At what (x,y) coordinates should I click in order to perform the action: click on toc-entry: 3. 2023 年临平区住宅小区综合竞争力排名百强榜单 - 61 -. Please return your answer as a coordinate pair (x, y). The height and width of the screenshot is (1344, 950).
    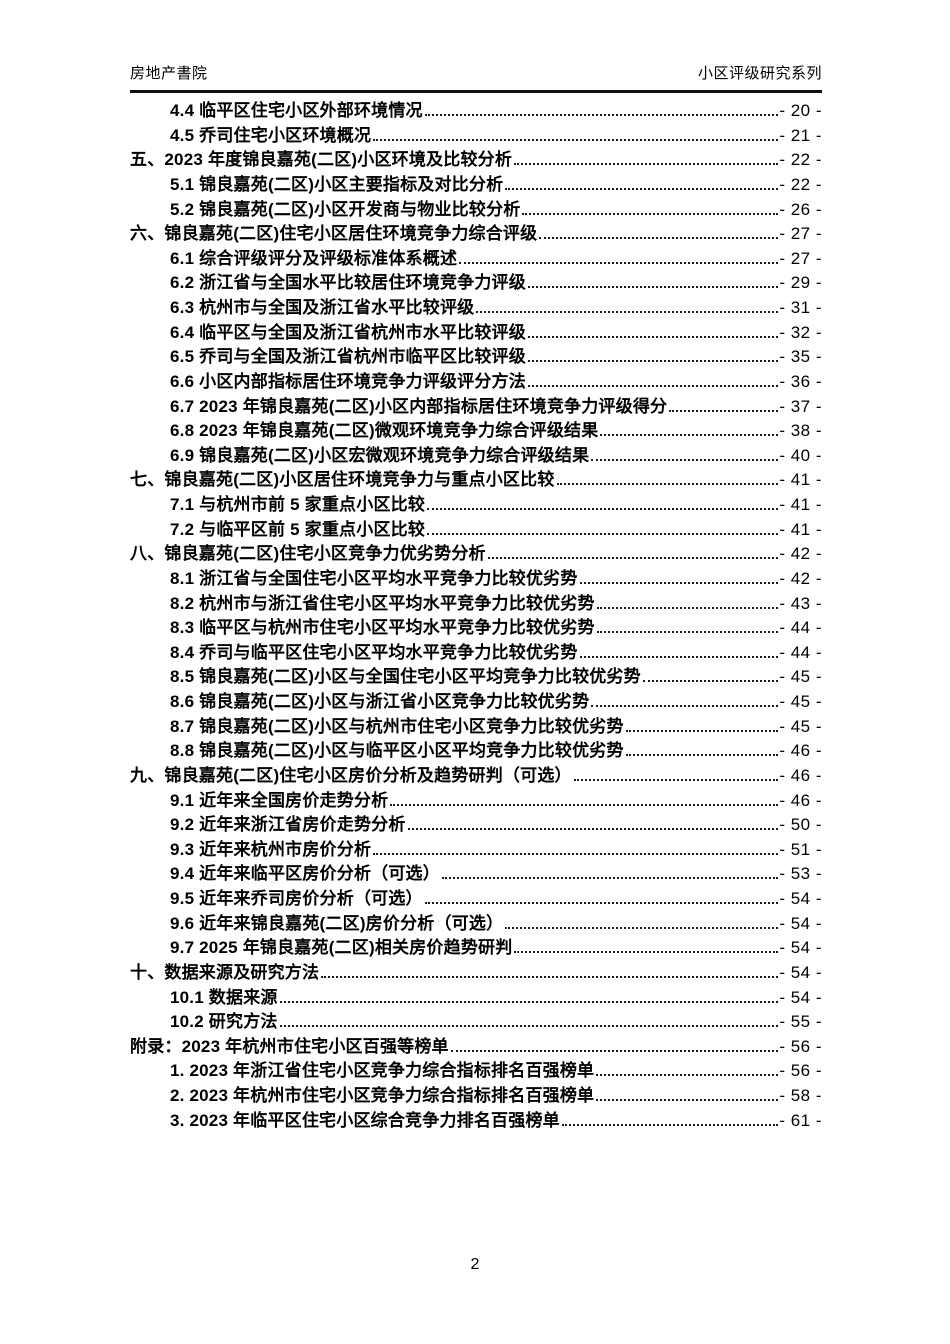
    Looking at the image, I should click on (476, 1121).